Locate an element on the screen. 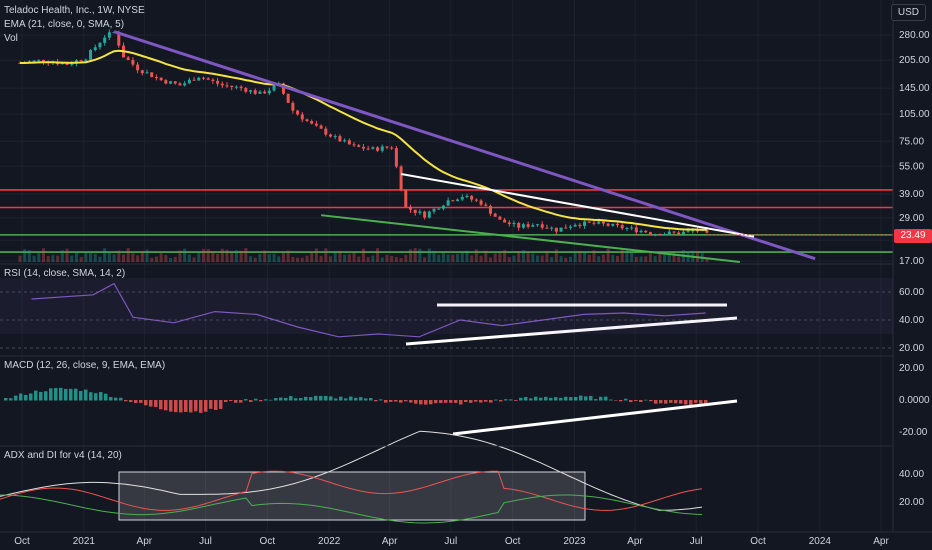  x-tick-label: Jul is located at coordinates (205, 541).